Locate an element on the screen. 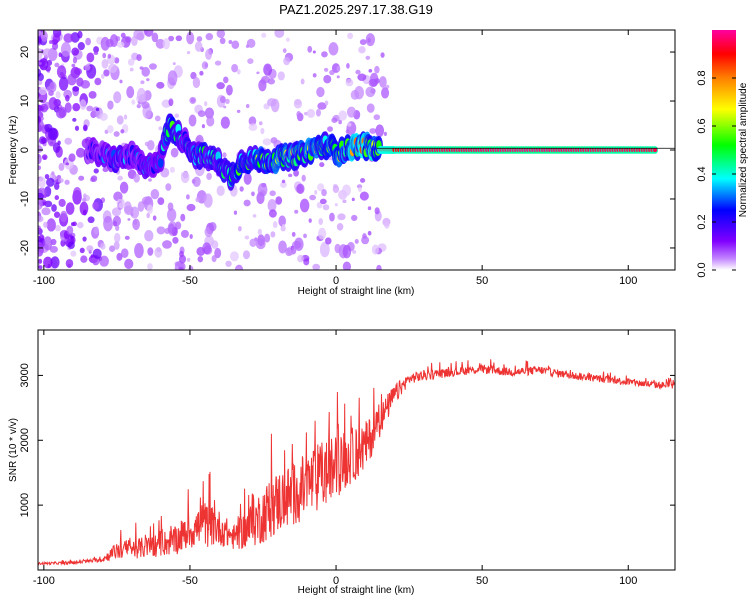  colorbar-tick-label: 0.2 is located at coordinates (702, 221).